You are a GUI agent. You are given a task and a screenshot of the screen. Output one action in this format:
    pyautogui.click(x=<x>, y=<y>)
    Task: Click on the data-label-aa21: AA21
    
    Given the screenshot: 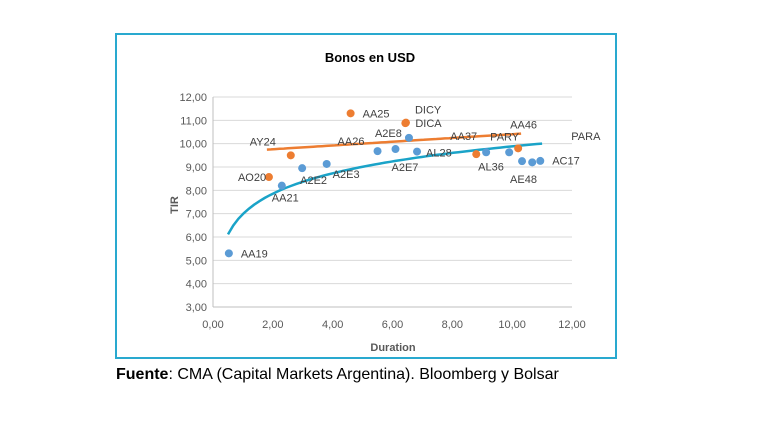 What is the action you would take?
    pyautogui.click(x=285, y=199)
    